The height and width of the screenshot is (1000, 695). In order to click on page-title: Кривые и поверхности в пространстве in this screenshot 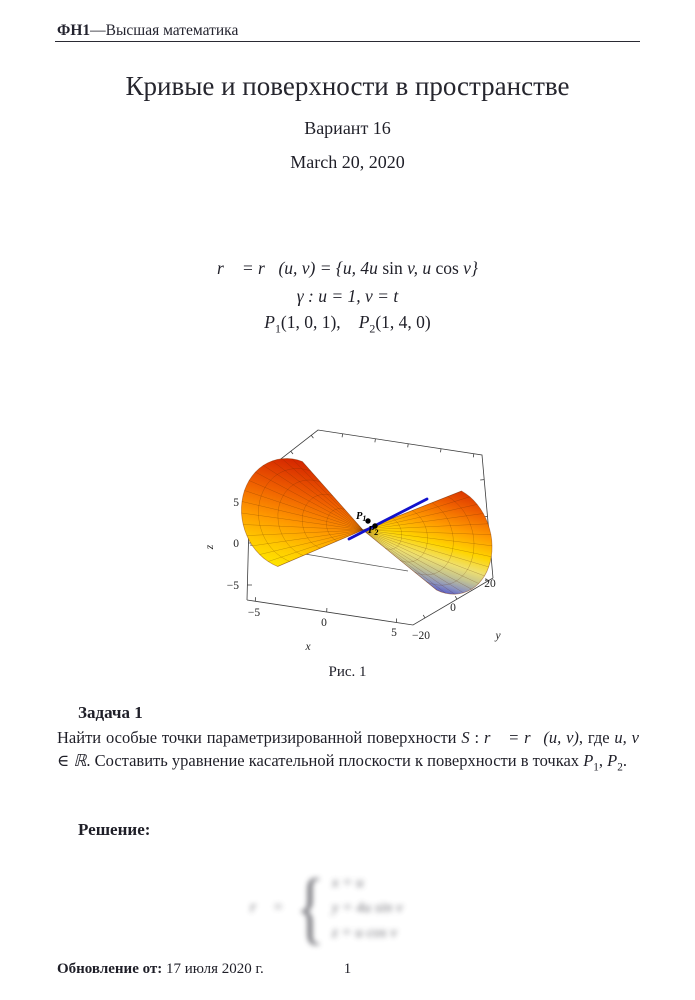, I will do `click(347, 86)`.